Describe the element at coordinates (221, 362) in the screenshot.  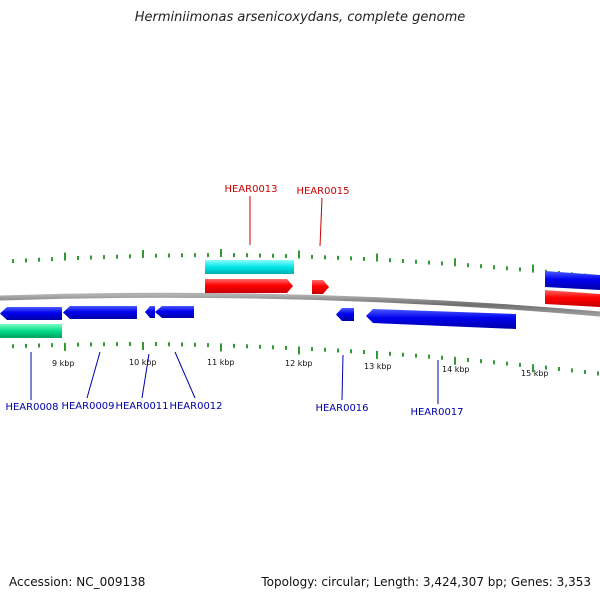
I see `scale-label-11kbp: 11 kbp` at that location.